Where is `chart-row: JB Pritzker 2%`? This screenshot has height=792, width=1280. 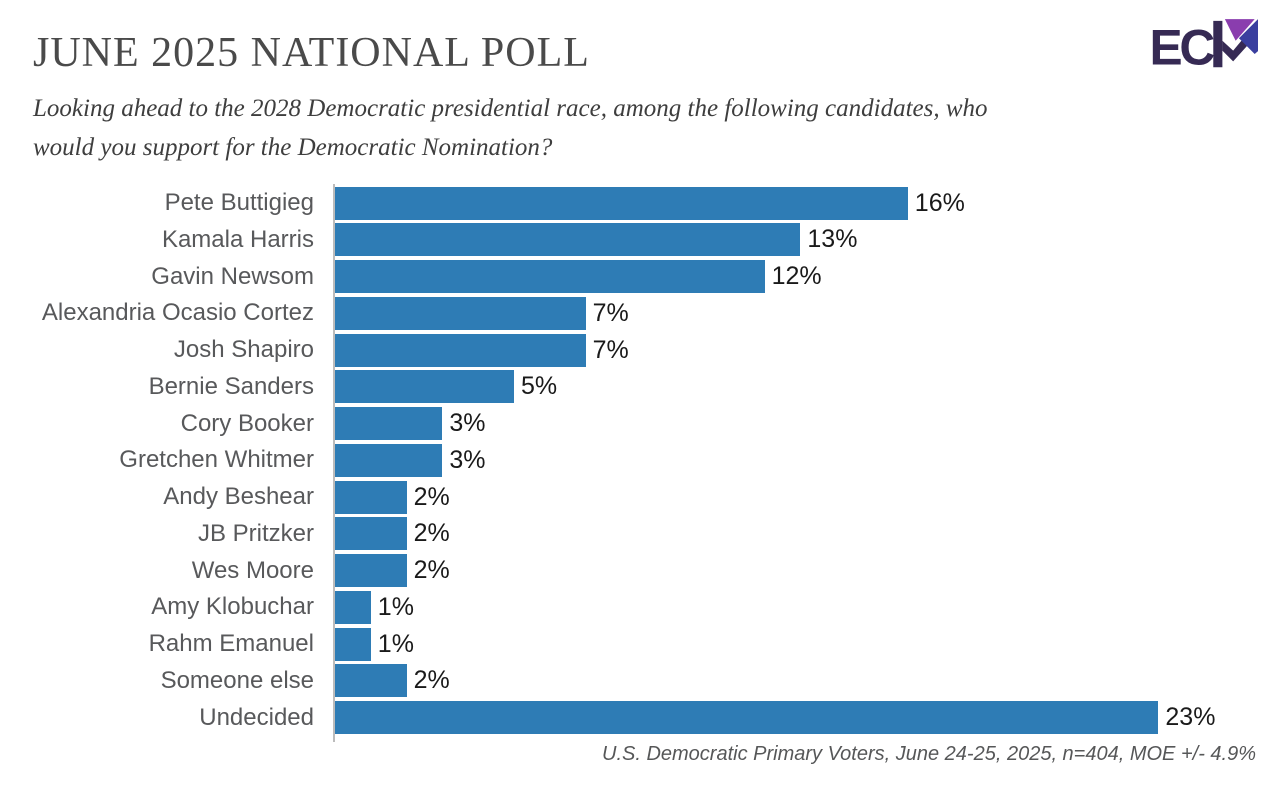
chart-row: JB Pritzker 2% is located at coordinates (640, 533).